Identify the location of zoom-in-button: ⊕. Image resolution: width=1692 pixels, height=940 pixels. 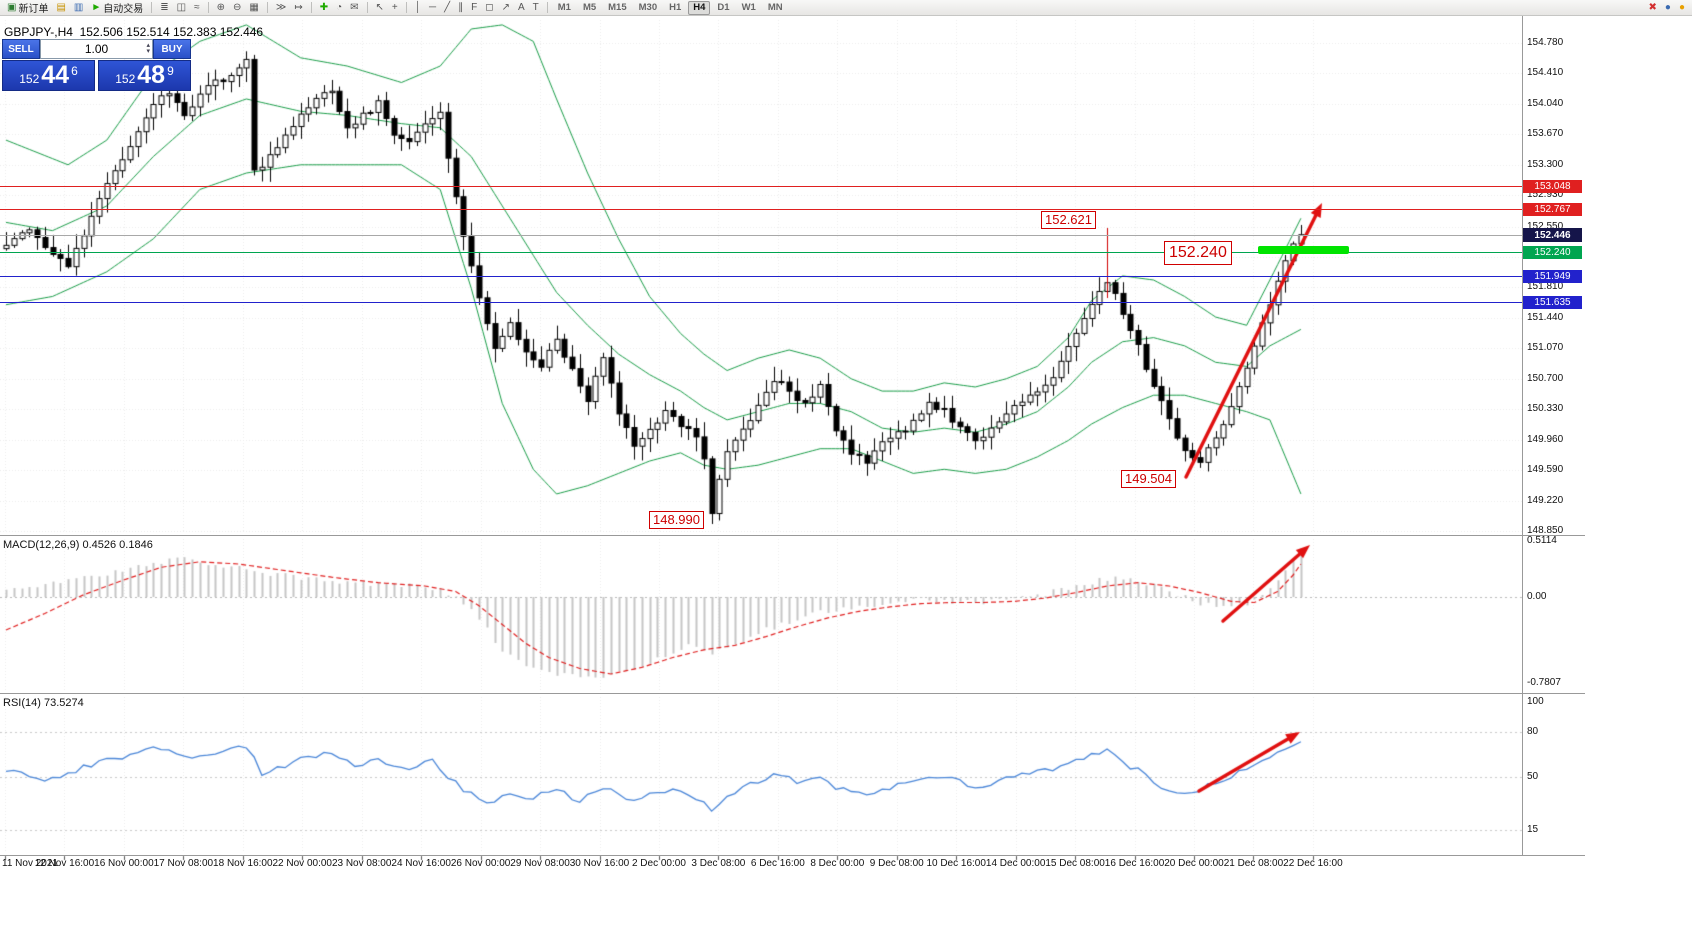
(221, 8).